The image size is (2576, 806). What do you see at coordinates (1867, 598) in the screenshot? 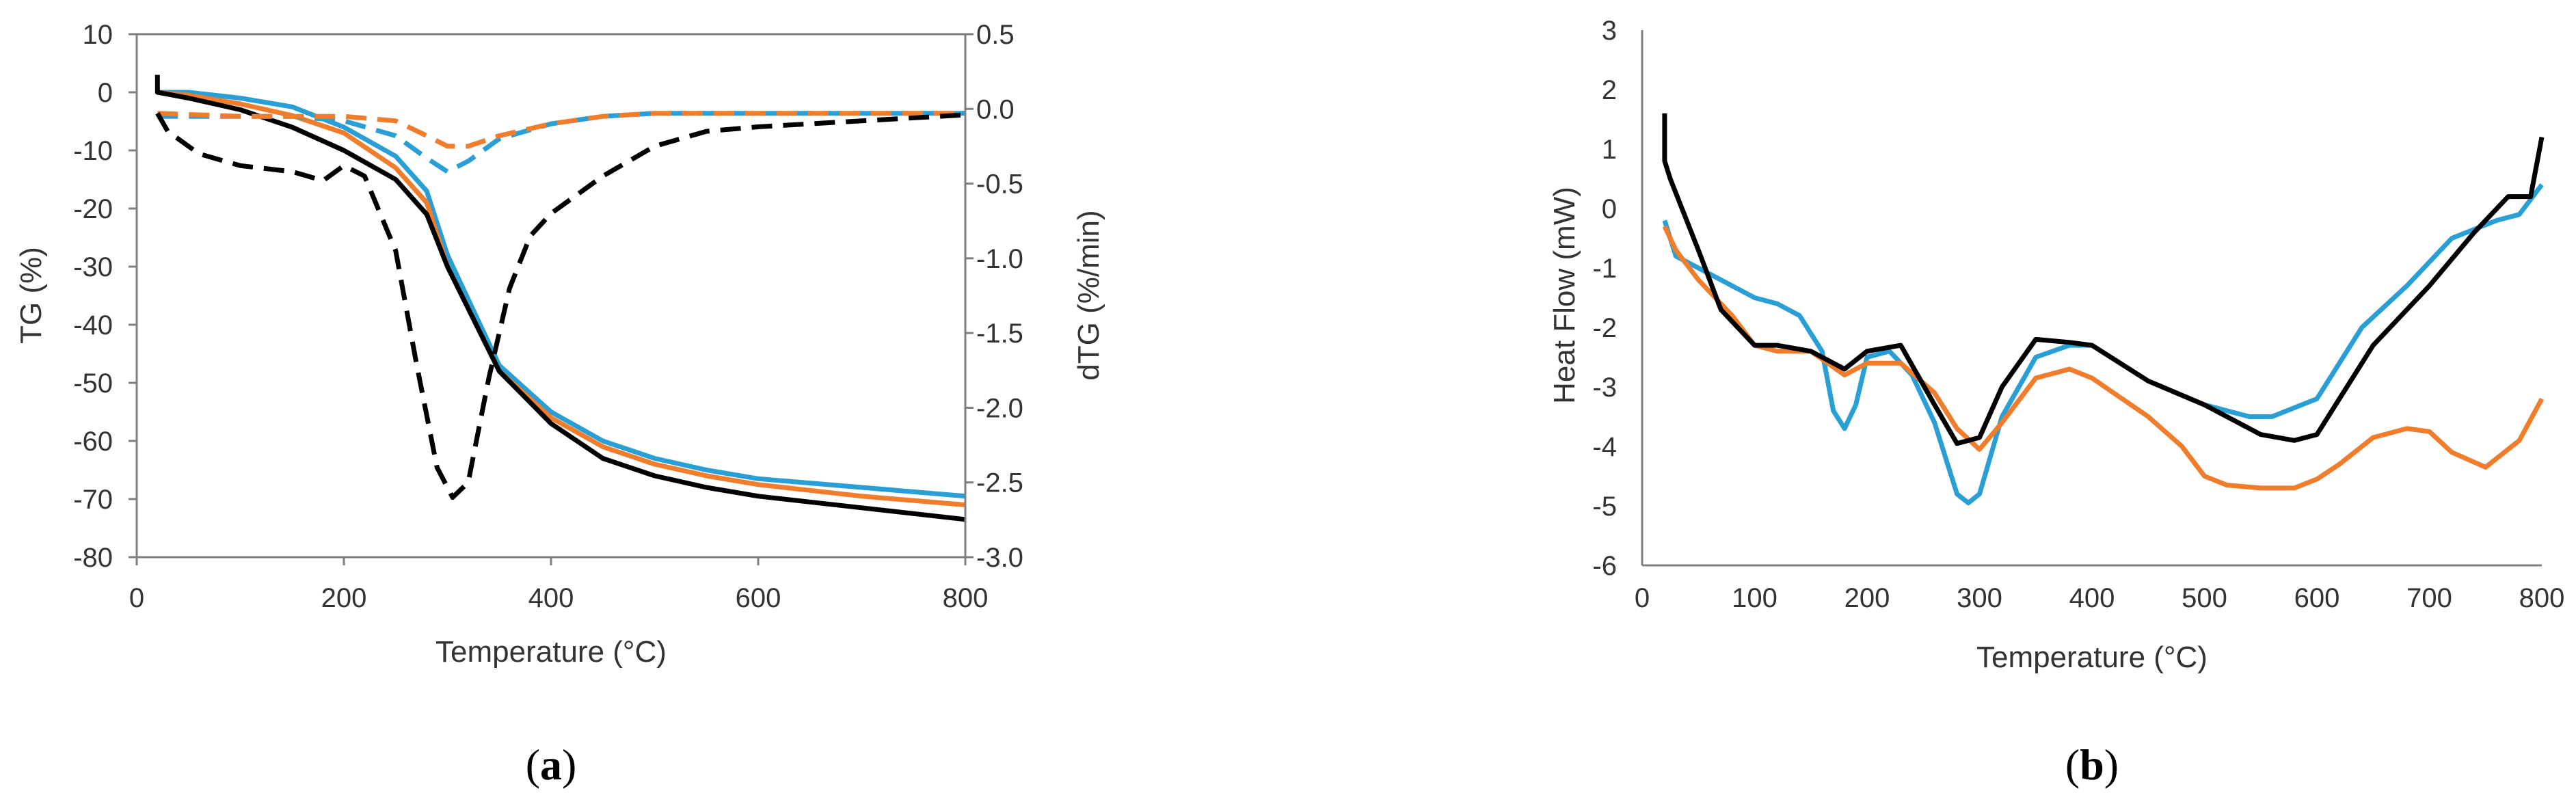
I see `panel-b-x-tick-label: 200` at bounding box center [1867, 598].